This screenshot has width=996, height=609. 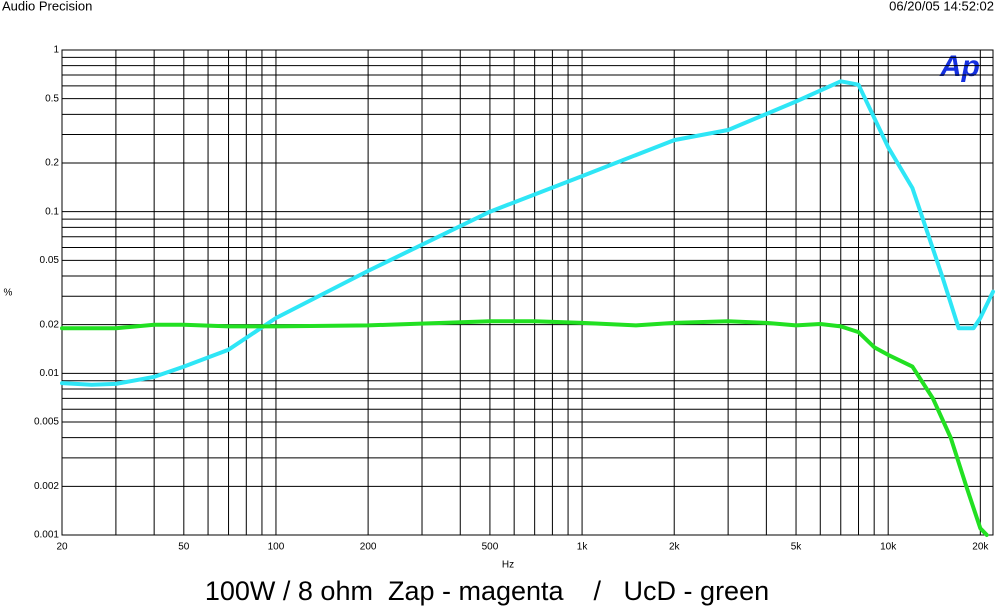 I want to click on chart-title: 100W / 8 ohm Zap - magenta / UcD - green, so click(x=487, y=591).